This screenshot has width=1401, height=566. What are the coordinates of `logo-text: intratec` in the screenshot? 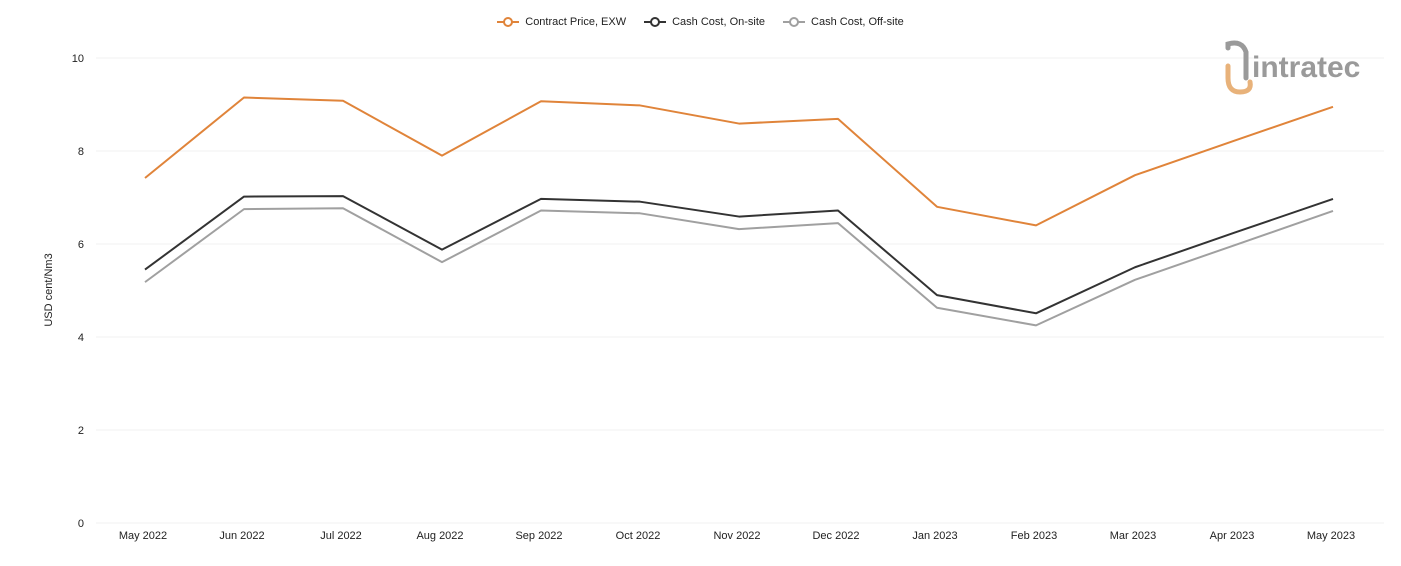 It's located at (1306, 67).